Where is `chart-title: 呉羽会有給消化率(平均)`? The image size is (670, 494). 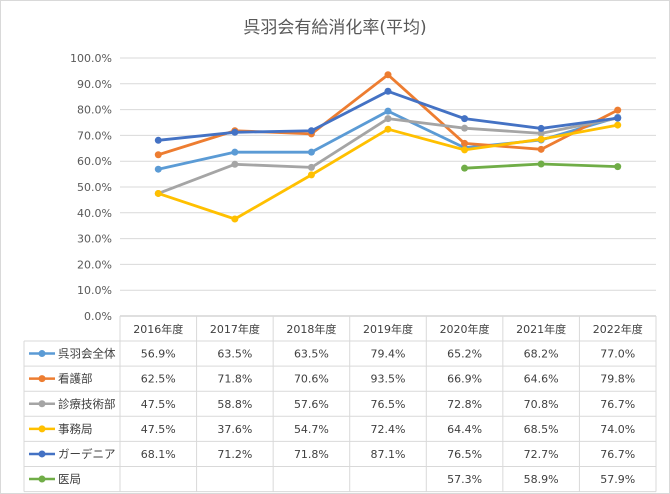 chart-title: 呉羽会有給消化率(平均) is located at coordinates (335, 28).